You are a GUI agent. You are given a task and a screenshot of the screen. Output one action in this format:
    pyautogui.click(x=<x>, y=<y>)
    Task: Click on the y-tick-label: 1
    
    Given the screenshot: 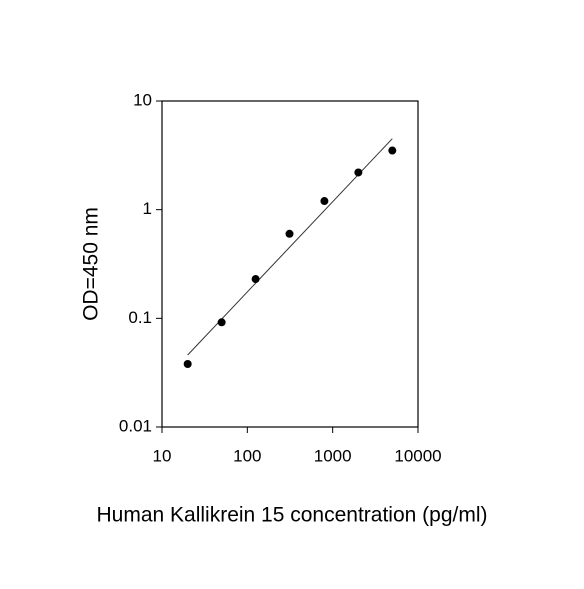 What is the action you would take?
    pyautogui.click(x=147, y=208)
    